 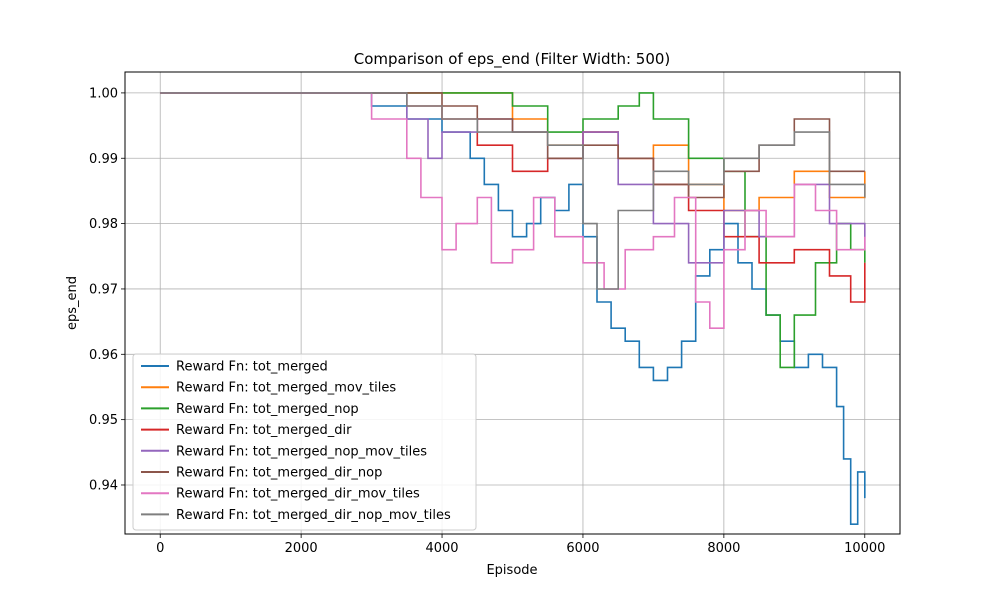 What do you see at coordinates (441, 548) in the screenshot?
I see `x-tick-label: 4000` at bounding box center [441, 548].